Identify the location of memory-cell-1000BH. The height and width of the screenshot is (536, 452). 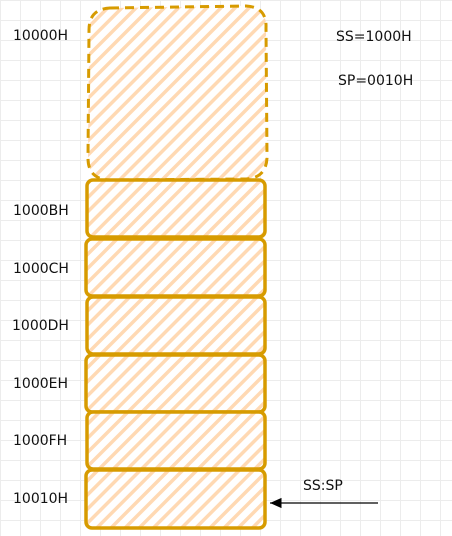
(176, 208).